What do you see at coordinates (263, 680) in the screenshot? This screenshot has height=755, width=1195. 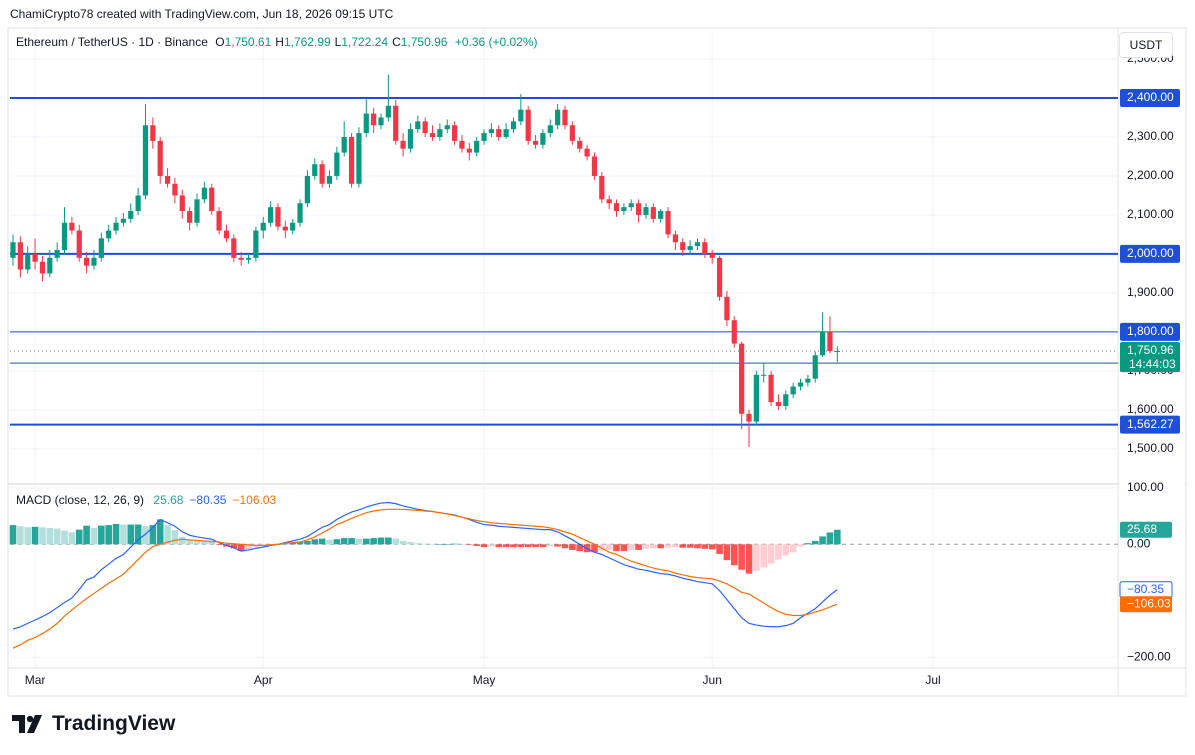 I see `x-tick-label: Apr` at bounding box center [263, 680].